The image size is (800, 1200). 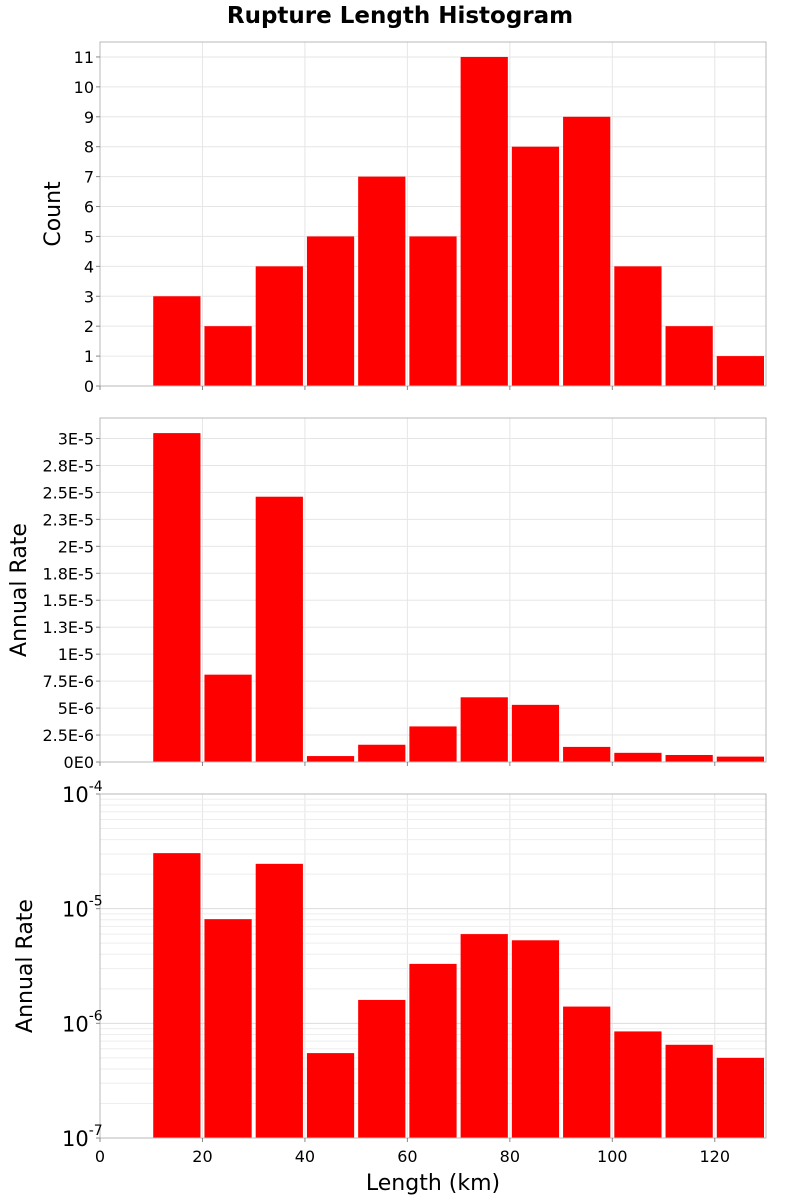 What do you see at coordinates (100, 1156) in the screenshot?
I see `x-tick-label: 0` at bounding box center [100, 1156].